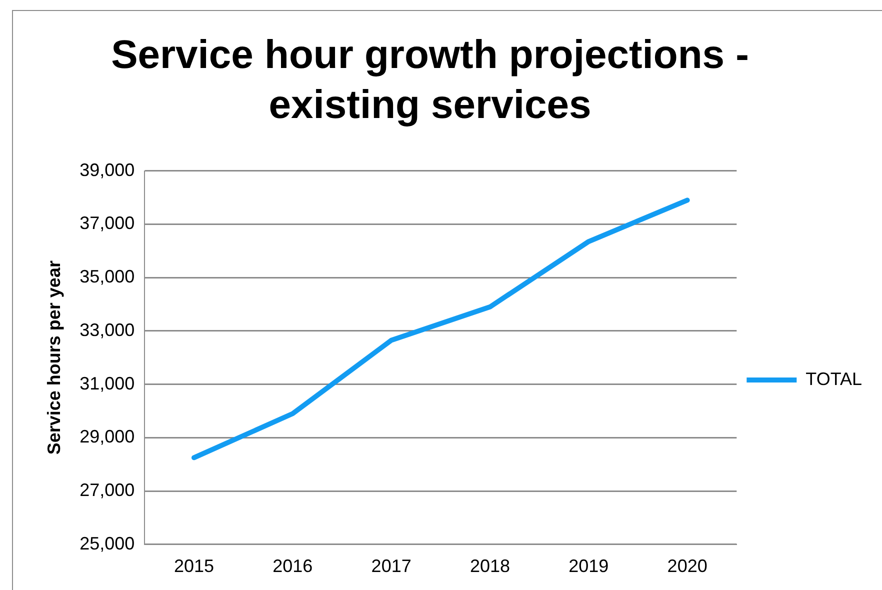 This screenshot has width=882, height=590. I want to click on y-tick-label: 33,000, so click(107, 330).